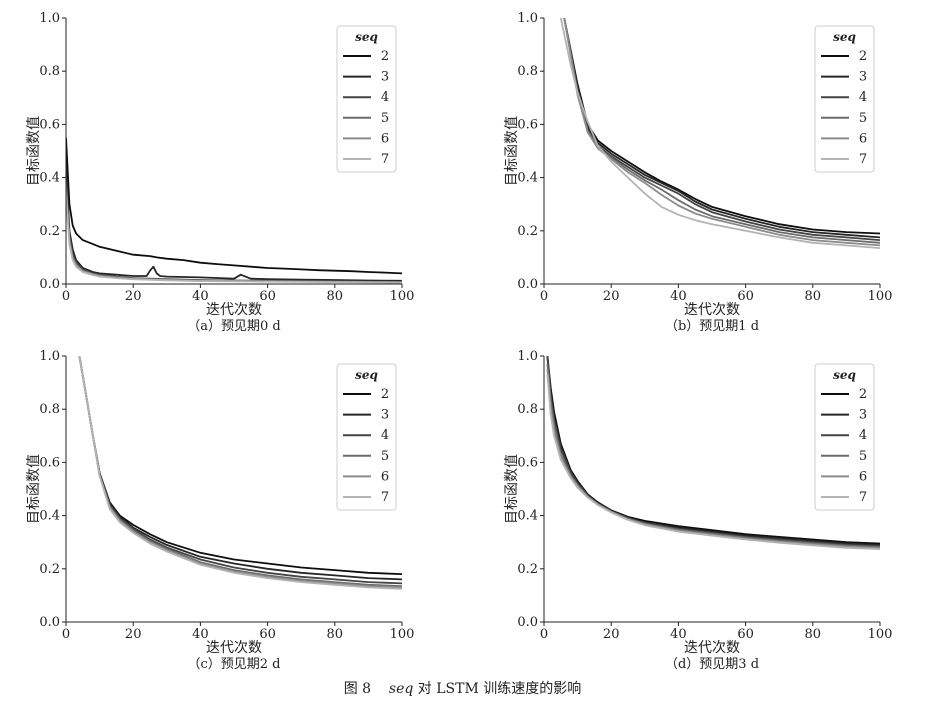  What do you see at coordinates (233, 664) in the screenshot?
I see `subplot-caption: （c）预见期2 d` at bounding box center [233, 664].